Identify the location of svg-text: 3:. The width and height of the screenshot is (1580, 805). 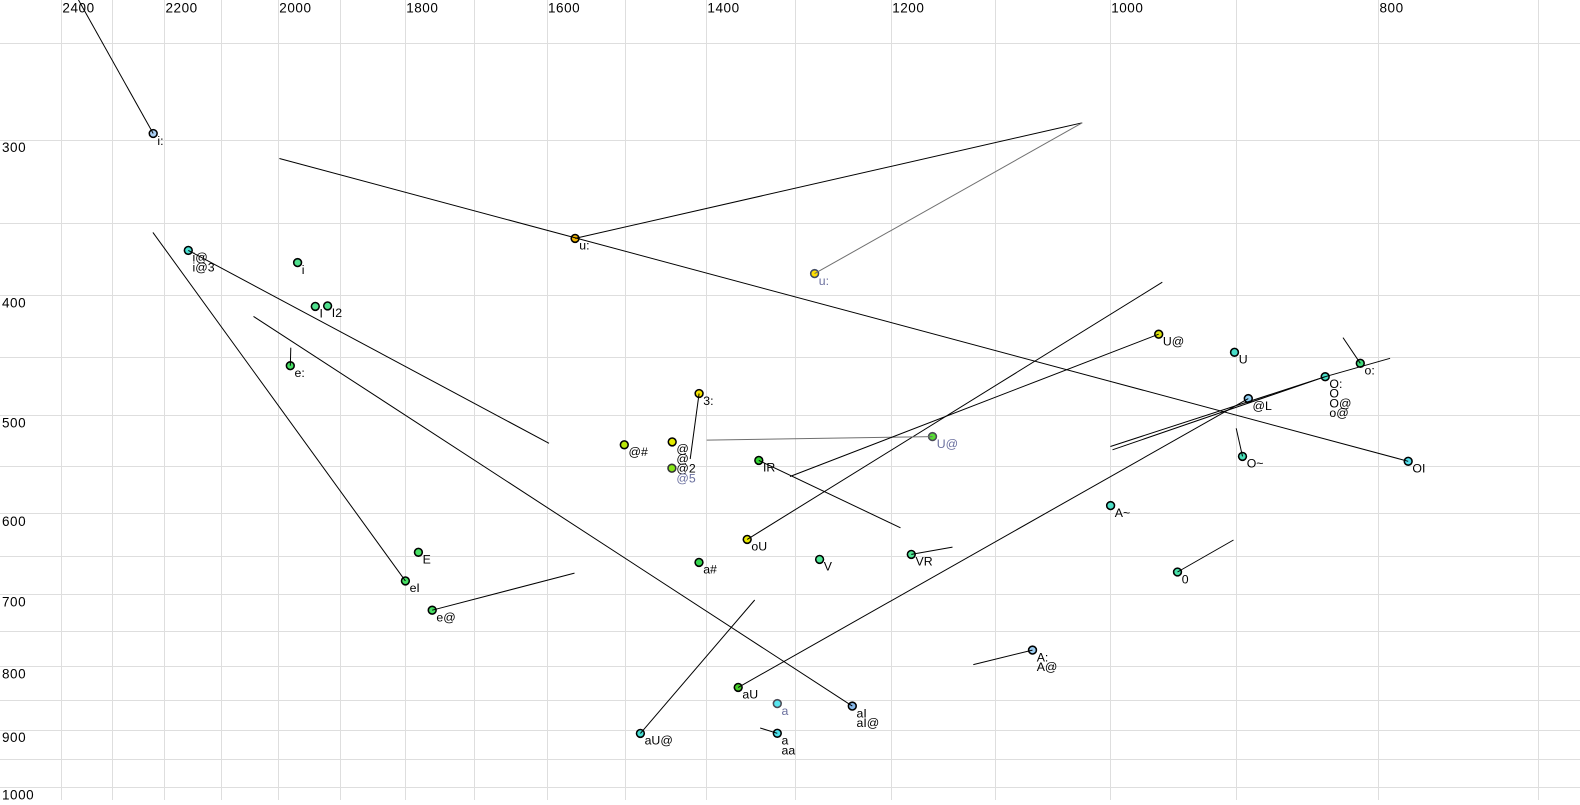
(708, 401).